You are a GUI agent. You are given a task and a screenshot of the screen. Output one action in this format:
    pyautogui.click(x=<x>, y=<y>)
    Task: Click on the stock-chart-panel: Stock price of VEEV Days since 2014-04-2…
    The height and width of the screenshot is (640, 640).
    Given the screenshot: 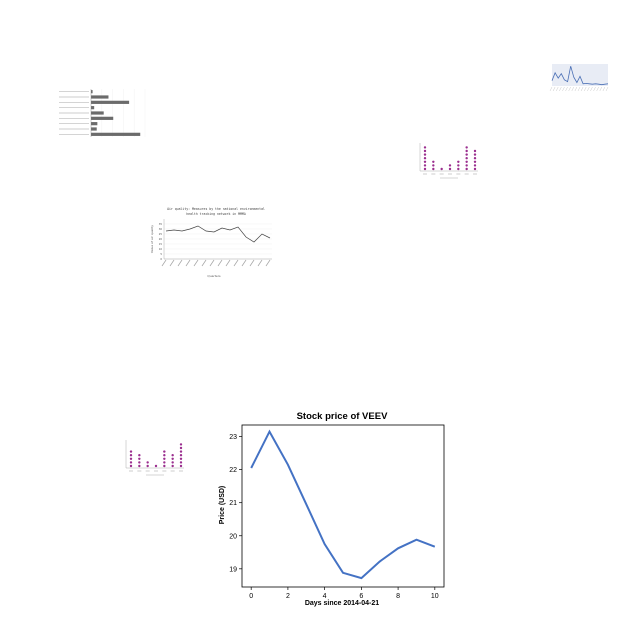 What is the action you would take?
    pyautogui.click(x=332, y=507)
    